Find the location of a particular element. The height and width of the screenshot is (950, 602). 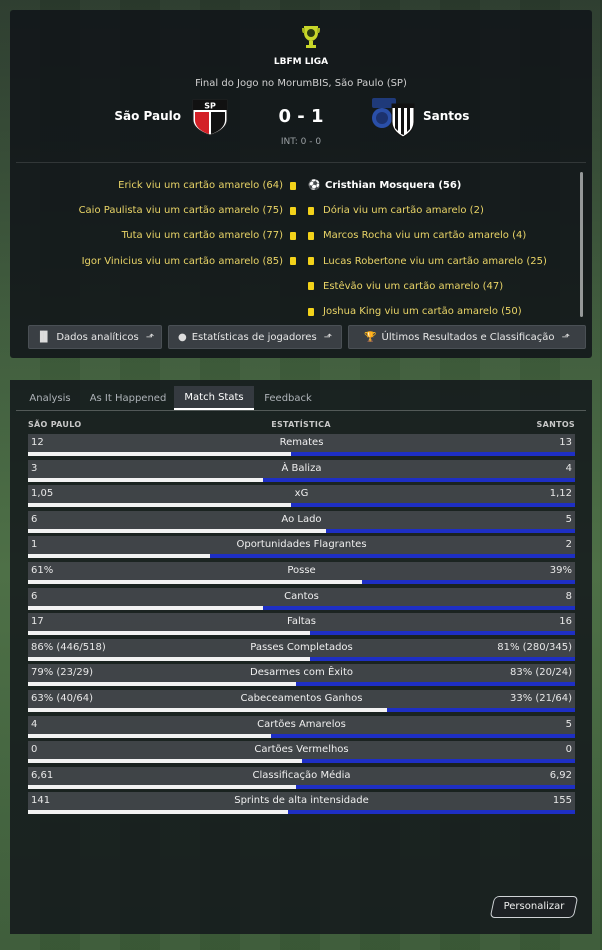

trophy-icon: 🏆 is located at coordinates (370, 337).